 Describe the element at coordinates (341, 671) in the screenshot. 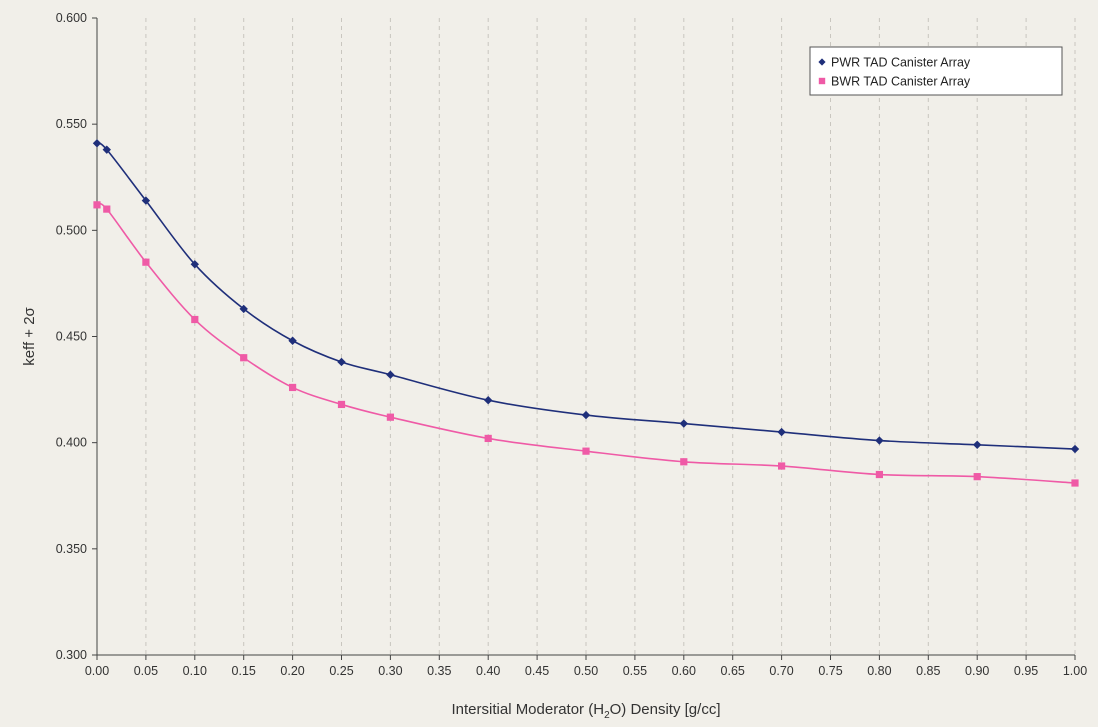

I see `x-tick-label: 0.25` at that location.